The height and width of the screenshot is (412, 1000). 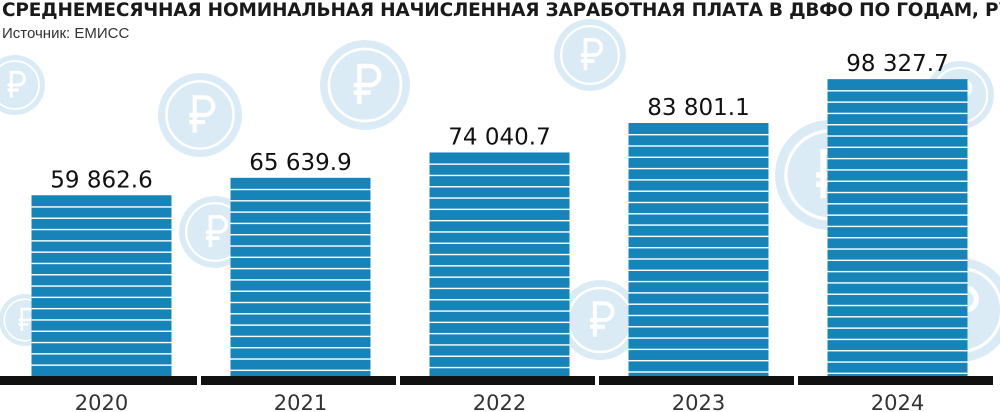 I want to click on bar-group-2021: 65 639.9 2021, so click(x=300, y=281).